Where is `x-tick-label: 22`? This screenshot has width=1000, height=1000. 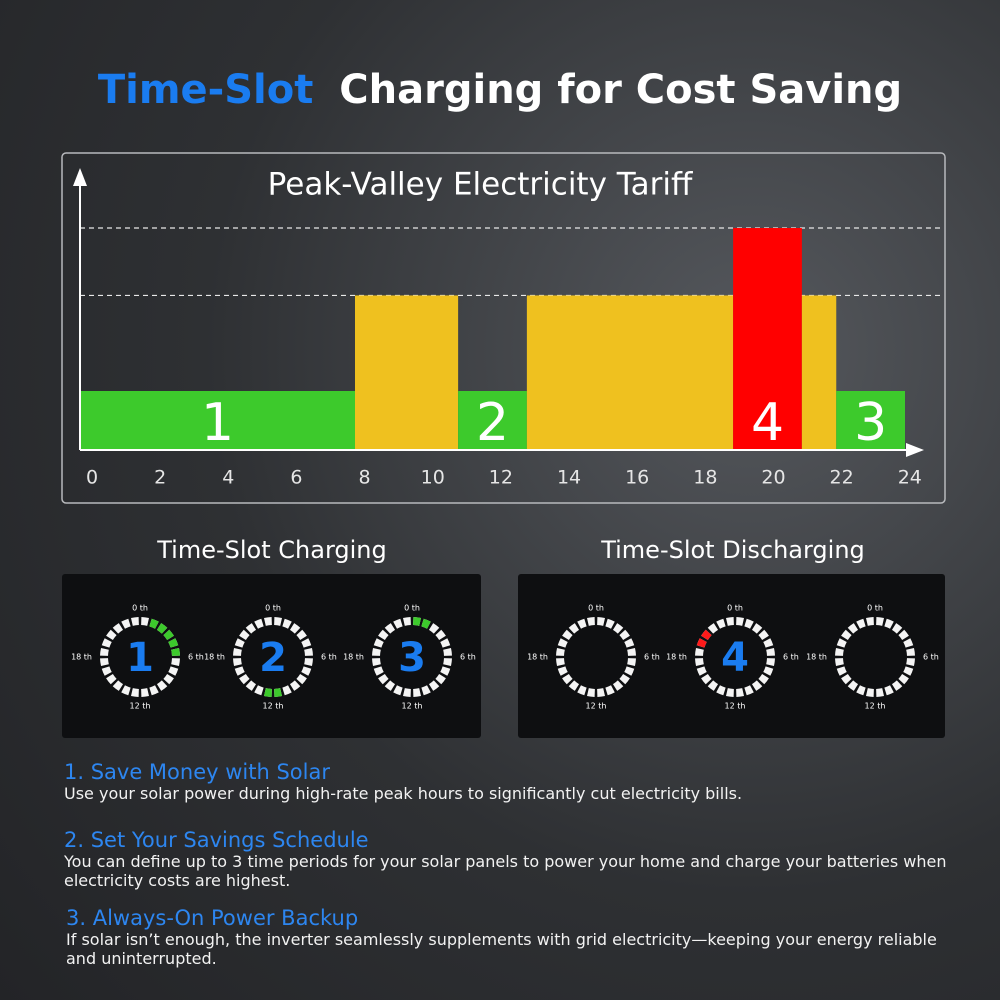
x-tick-label: 22 is located at coordinates (842, 478).